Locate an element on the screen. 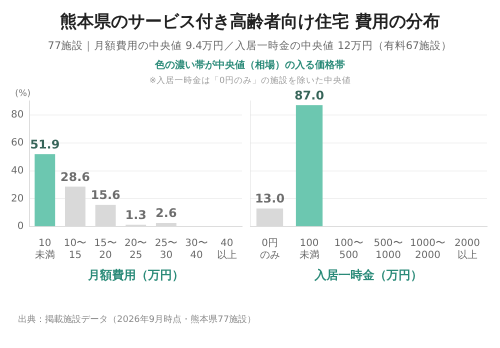 The height and width of the screenshot is (348, 500). x-tick-label: 100〜500 is located at coordinates (349, 250).